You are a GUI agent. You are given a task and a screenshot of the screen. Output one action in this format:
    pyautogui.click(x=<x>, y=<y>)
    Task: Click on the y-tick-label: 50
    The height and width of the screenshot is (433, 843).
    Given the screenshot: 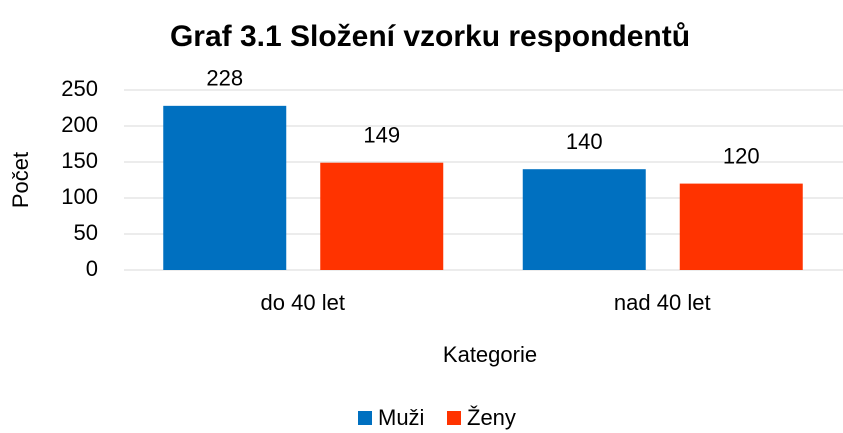 What is the action you would take?
    pyautogui.click(x=86, y=232)
    